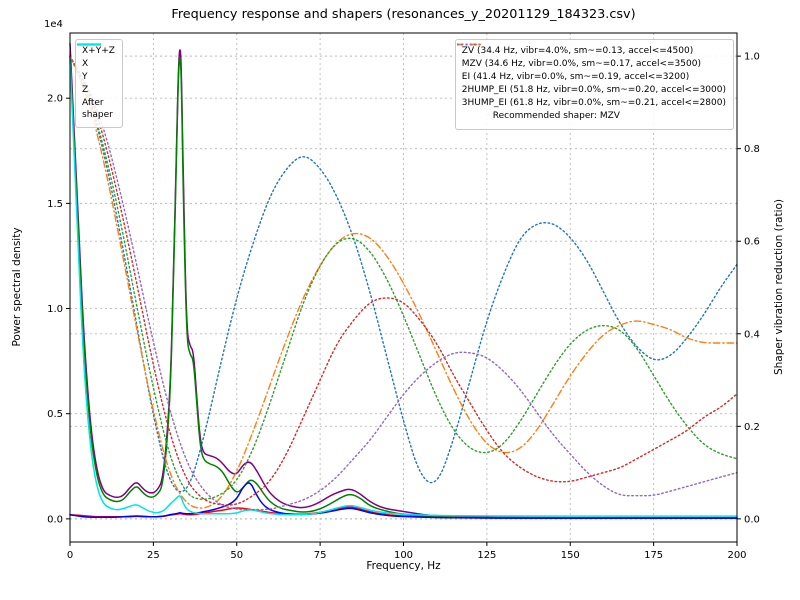 The image size is (800, 600). Describe the element at coordinates (752, 427) in the screenshot. I see `y-right-tick-label: 0.2` at that location.